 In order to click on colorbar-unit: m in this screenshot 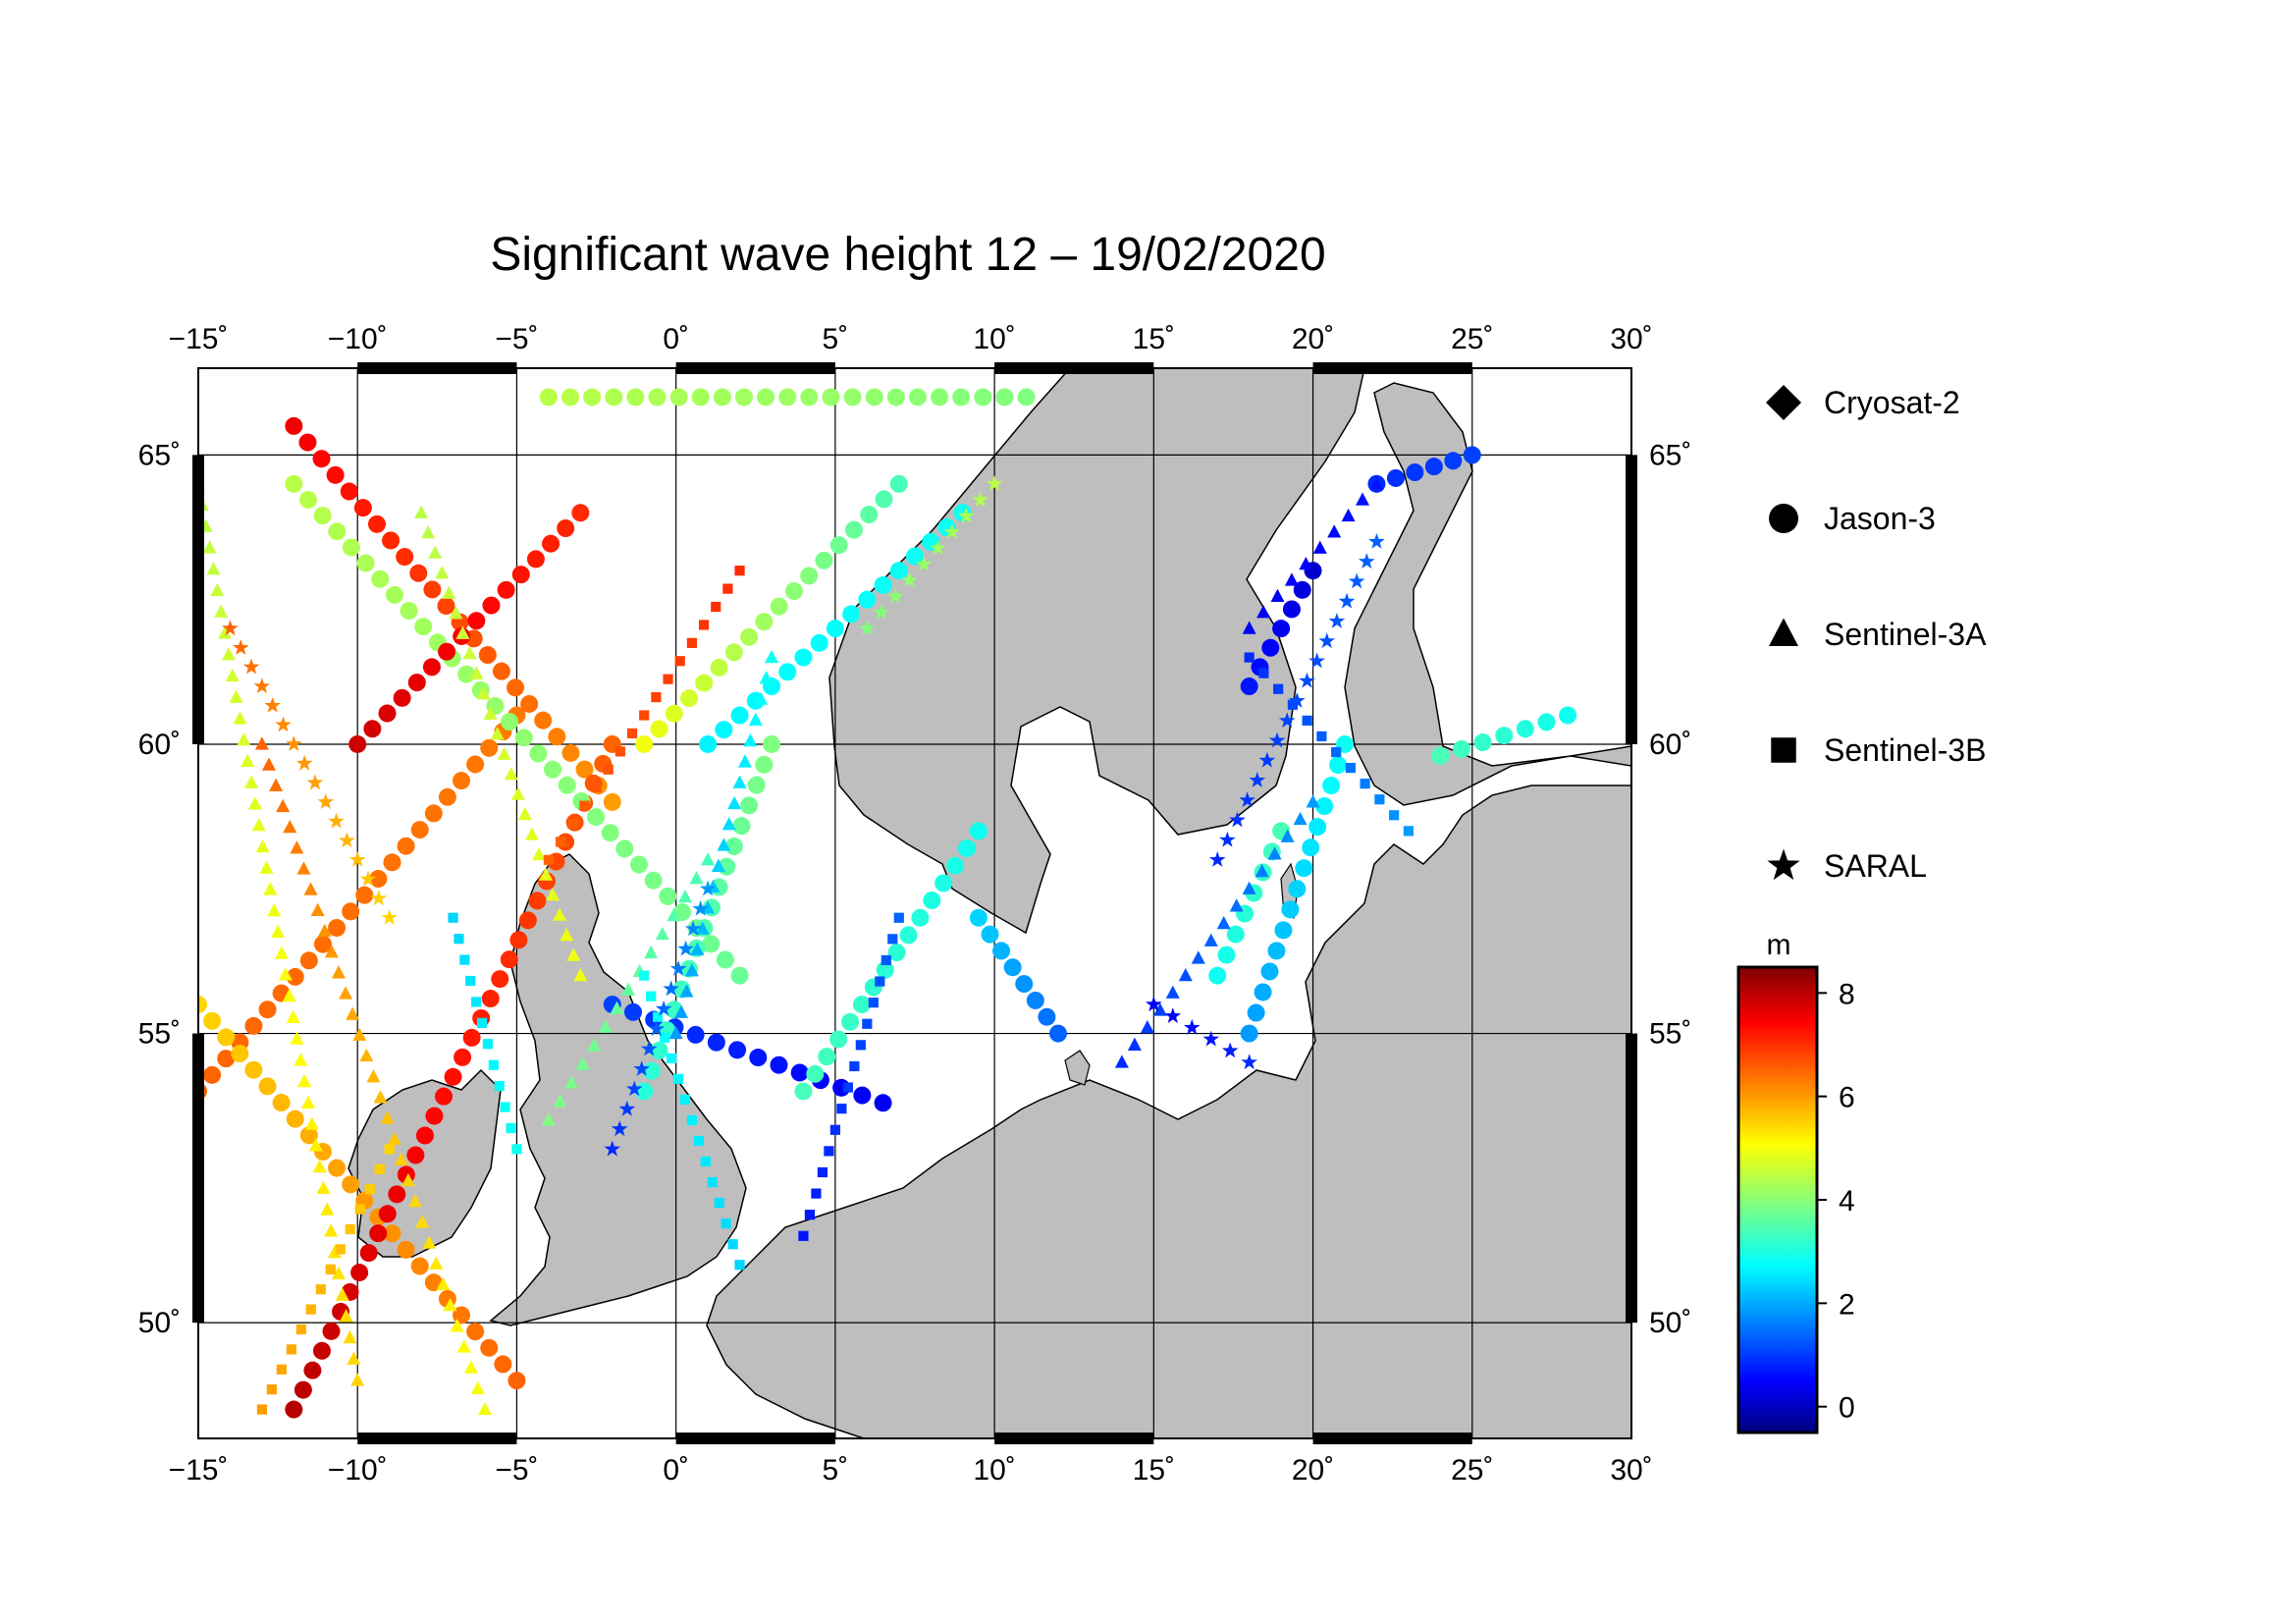, I will do `click(1779, 945)`.